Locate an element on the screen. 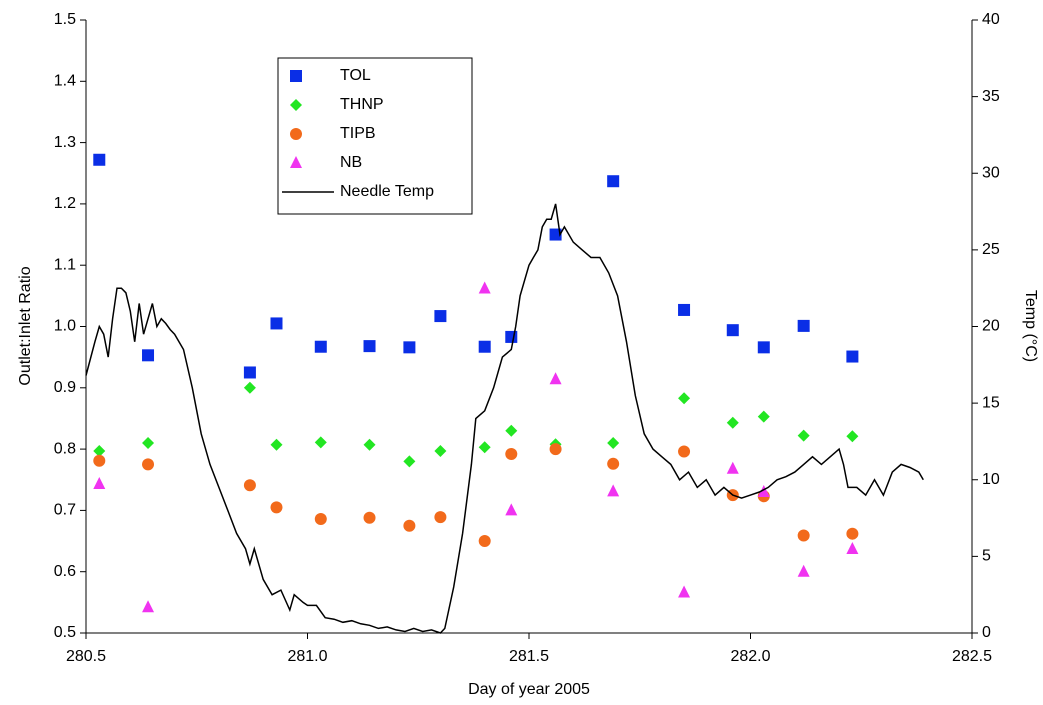  y-tick-label: 1.0 is located at coordinates (65, 326).